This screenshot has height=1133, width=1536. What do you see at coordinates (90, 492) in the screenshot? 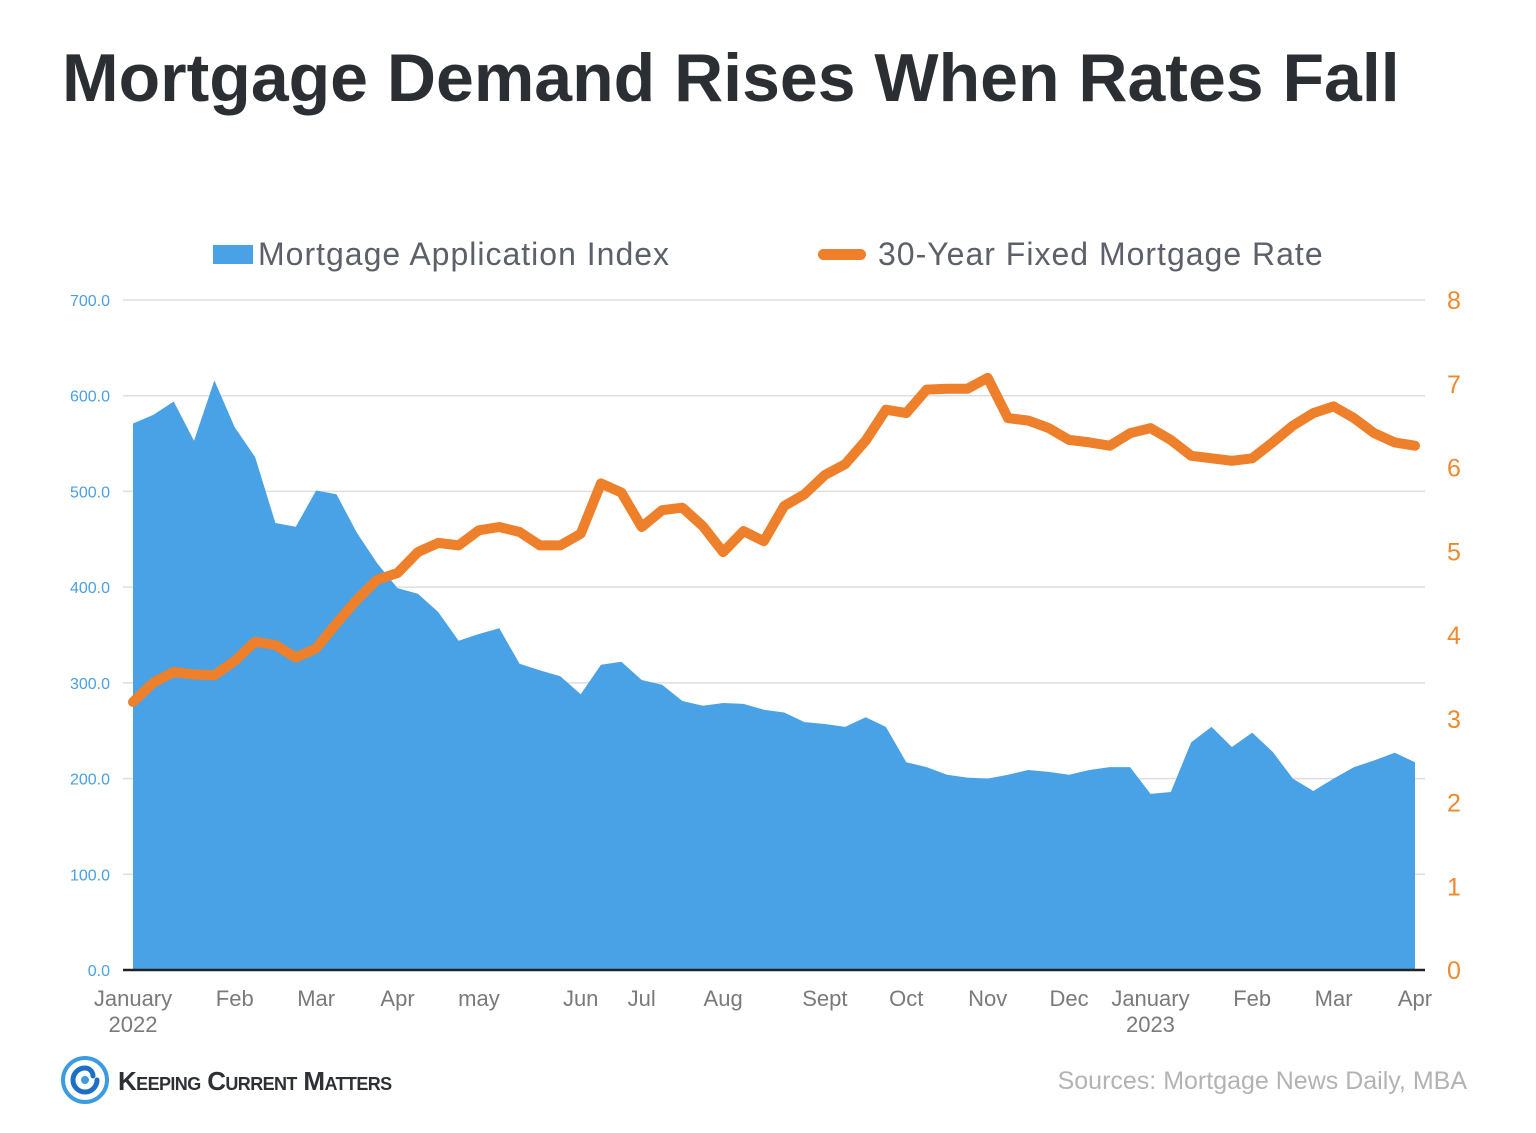
I see `y-left-tick-label: 500.0` at bounding box center [90, 492].